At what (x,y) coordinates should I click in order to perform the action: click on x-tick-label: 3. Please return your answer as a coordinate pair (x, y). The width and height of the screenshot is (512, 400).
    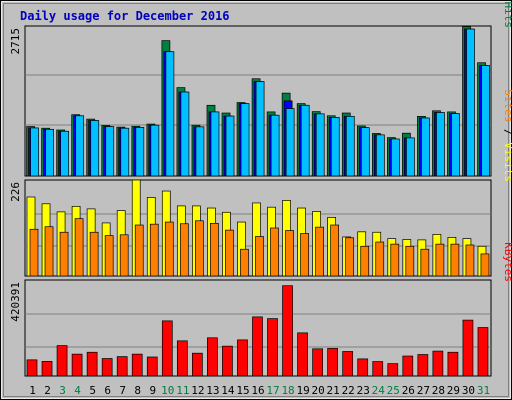
    Looking at the image, I should click on (62, 390).